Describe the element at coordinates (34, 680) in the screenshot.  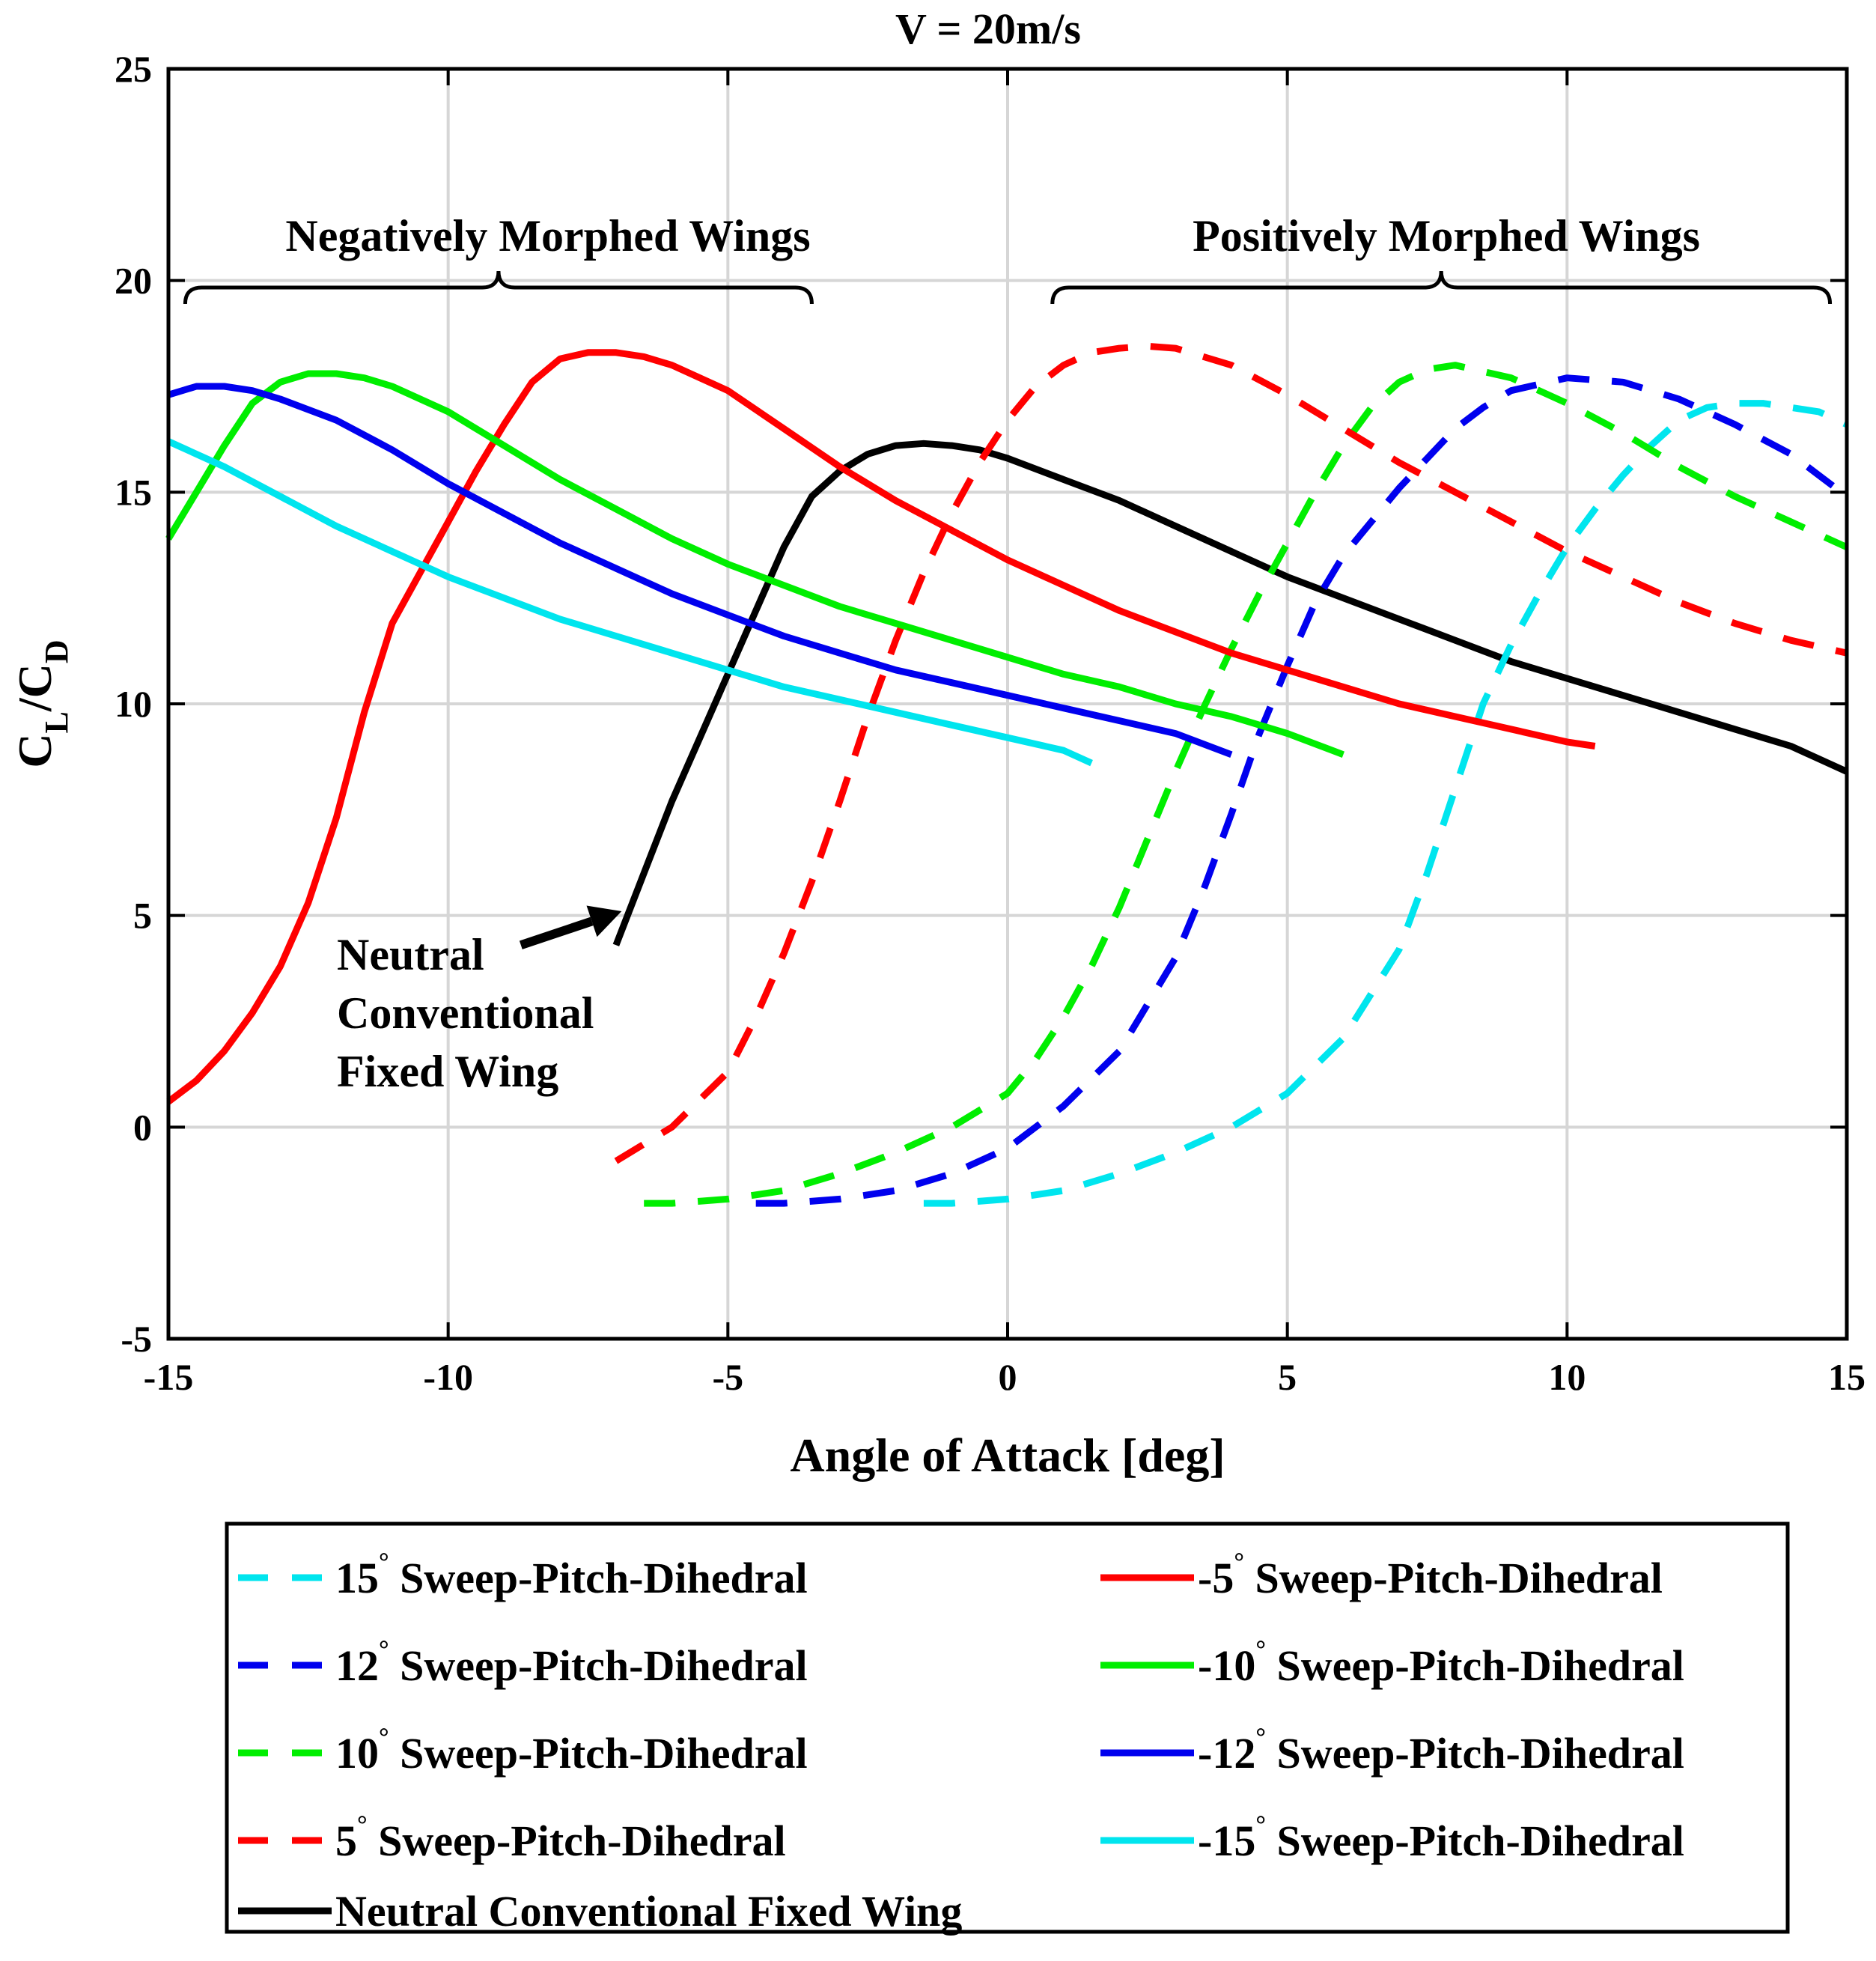
I see `y-label-c2: C` at that location.